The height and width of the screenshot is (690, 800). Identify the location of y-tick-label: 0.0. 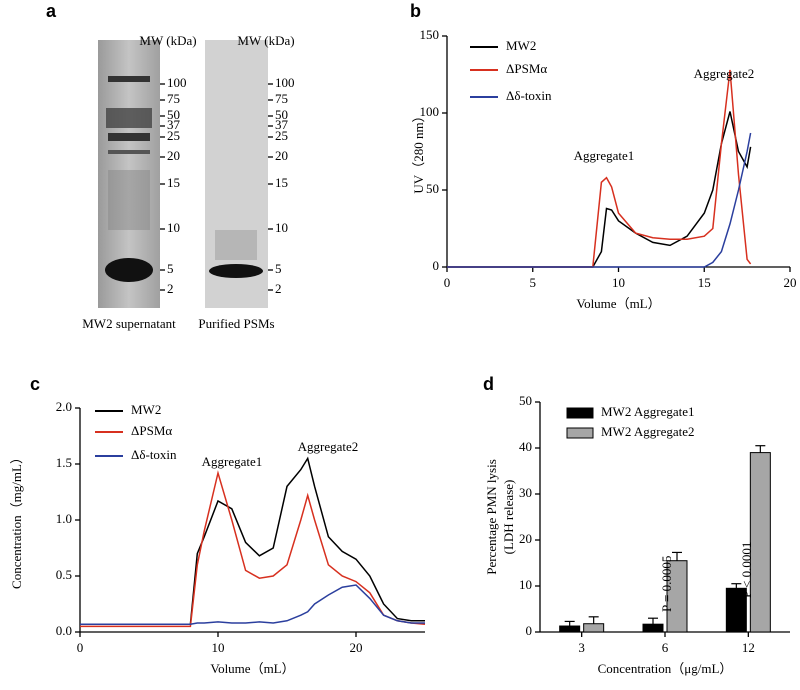
(64, 630).